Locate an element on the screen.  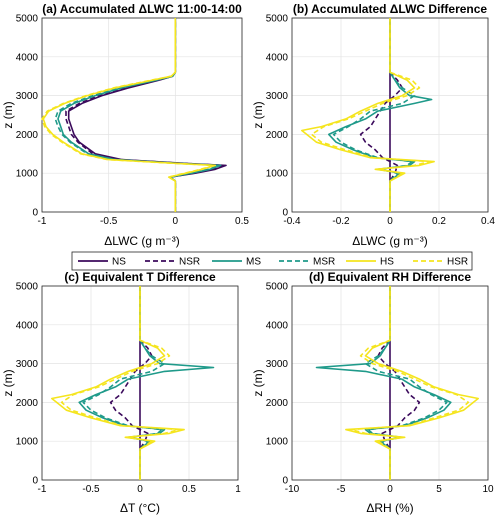
panel-a-ytick-label: 4000 is located at coordinates (27, 57).